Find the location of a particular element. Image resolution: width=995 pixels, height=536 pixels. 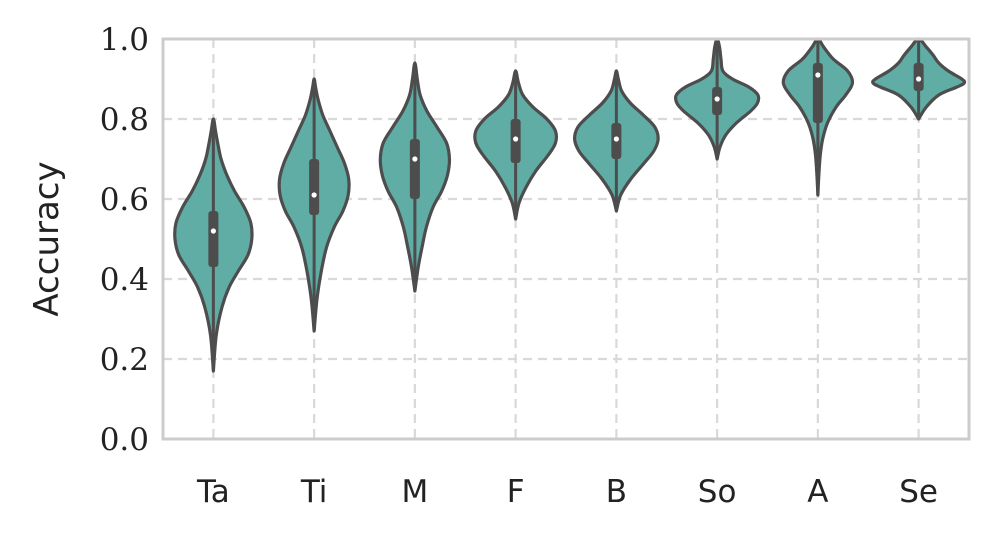

x-tick-label: Ti is located at coordinates (314, 492).